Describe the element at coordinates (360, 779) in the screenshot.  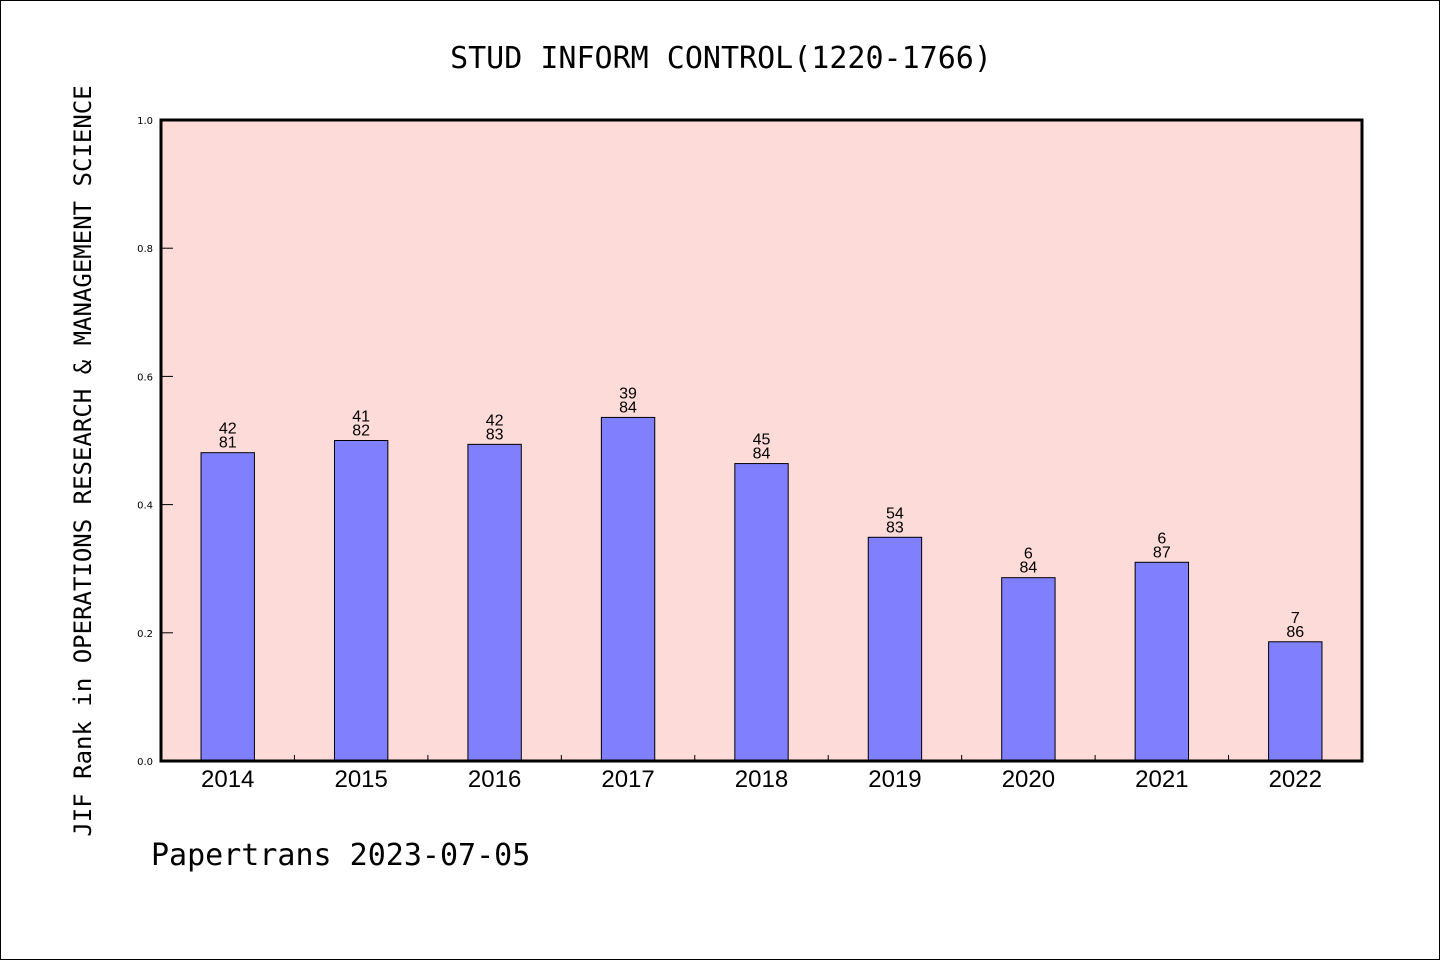
I see `x-tick-label: 2015` at that location.